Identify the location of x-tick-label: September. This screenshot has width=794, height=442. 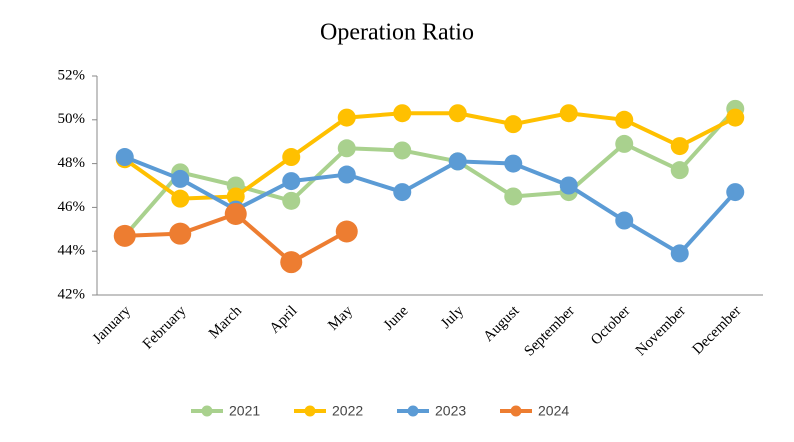
(549, 331).